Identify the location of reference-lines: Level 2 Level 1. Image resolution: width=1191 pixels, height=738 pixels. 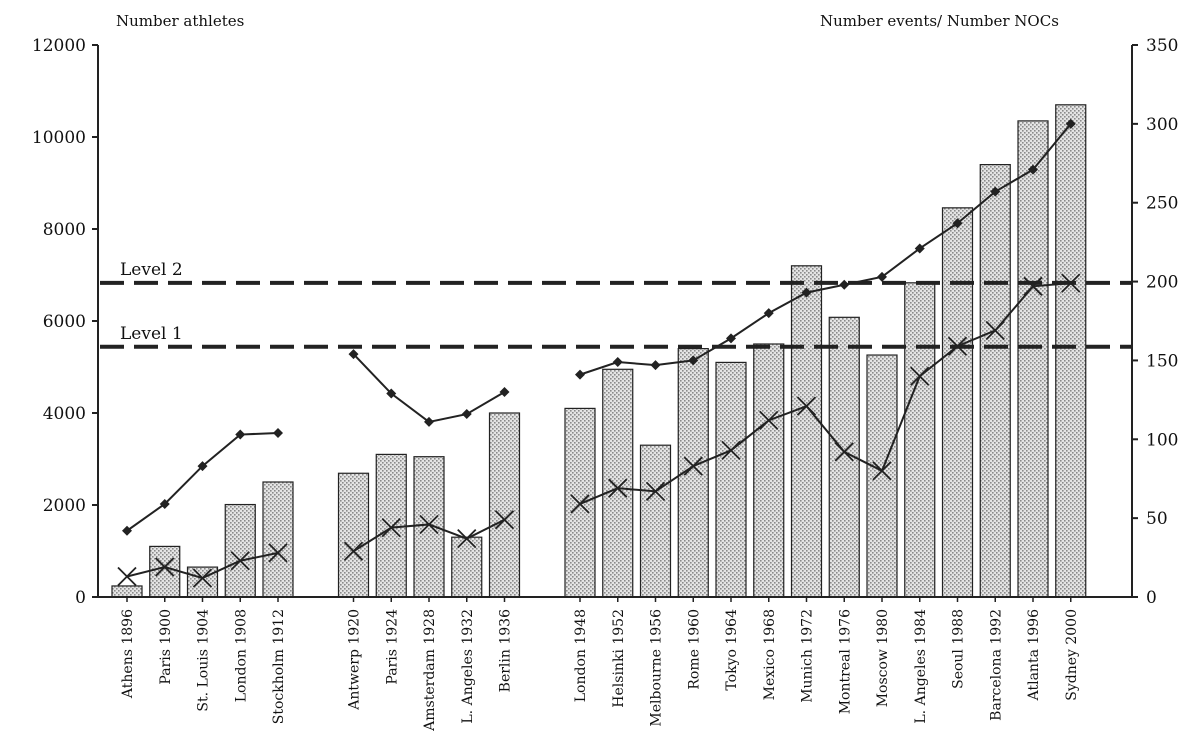
(616, 304).